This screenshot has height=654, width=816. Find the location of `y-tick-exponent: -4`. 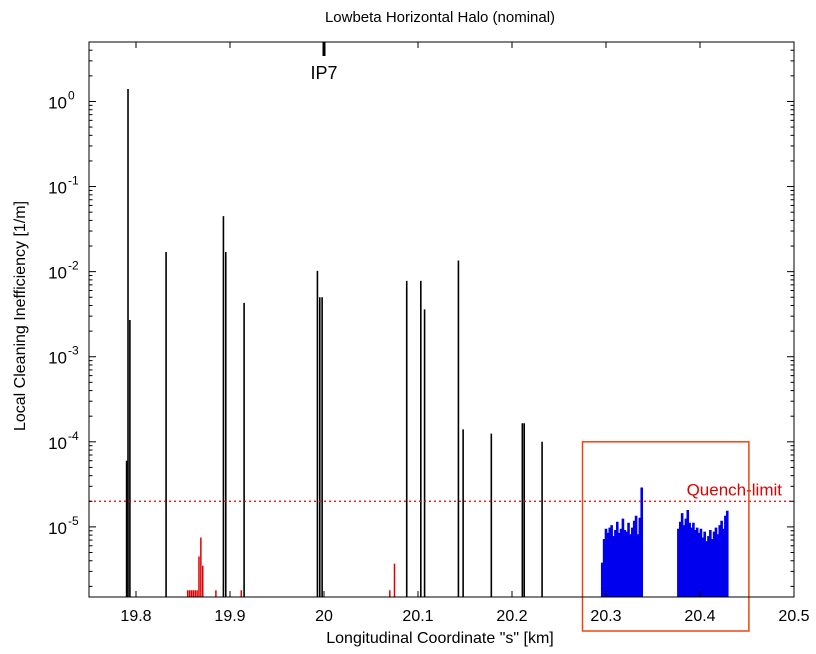

y-tick-exponent: -4 is located at coordinates (73, 436).